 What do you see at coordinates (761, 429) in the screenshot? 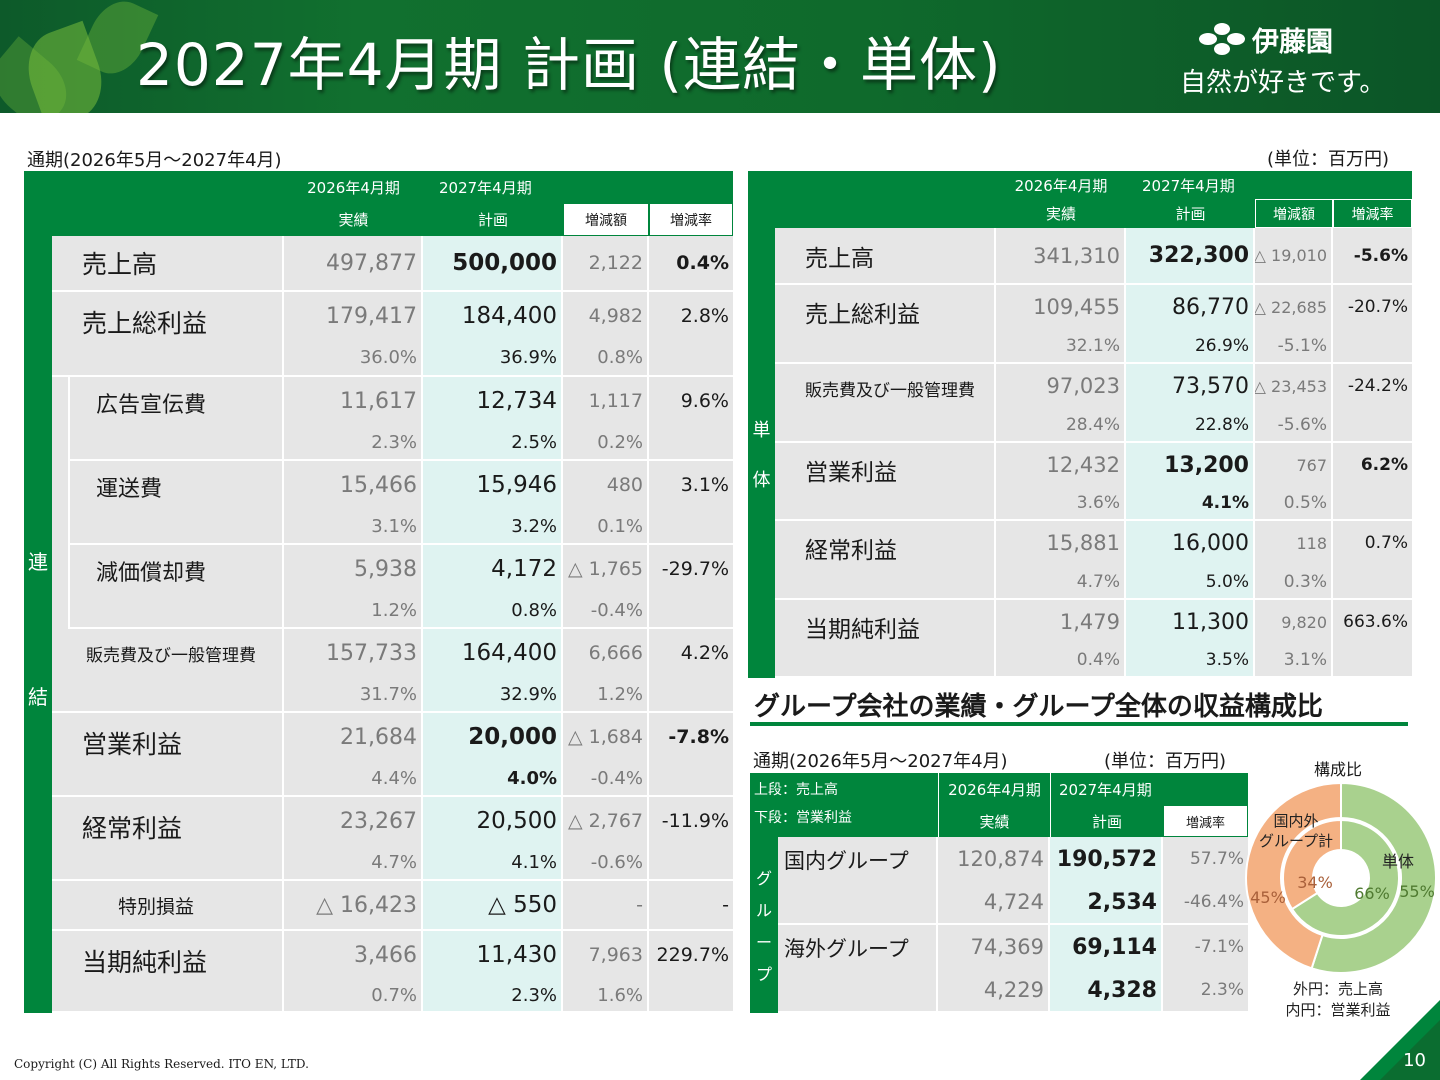
I see `side-label-1: 単` at bounding box center [761, 429].